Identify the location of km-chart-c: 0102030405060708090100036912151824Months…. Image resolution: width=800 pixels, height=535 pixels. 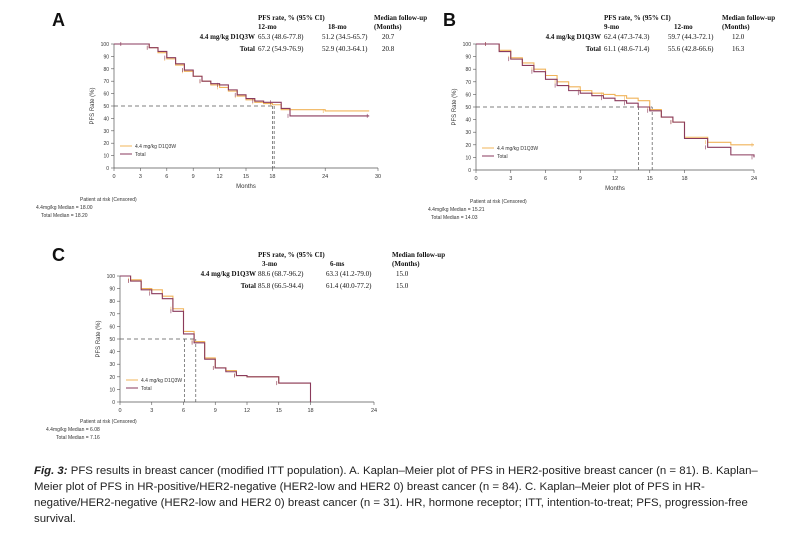
(236, 344).